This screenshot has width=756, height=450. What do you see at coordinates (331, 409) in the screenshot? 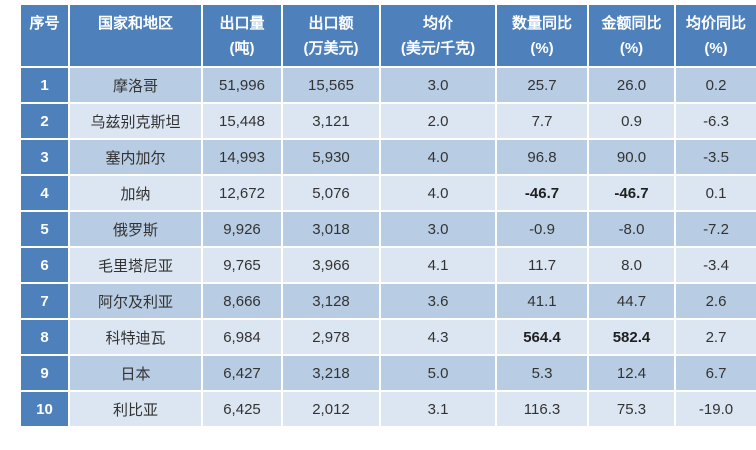
I see `cell-export-value: 2,012` at bounding box center [331, 409].